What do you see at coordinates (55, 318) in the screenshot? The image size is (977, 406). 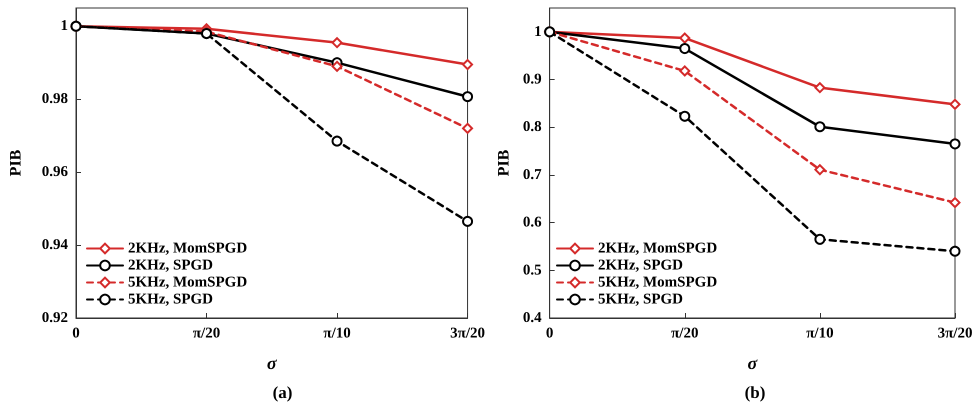 I see `y-tick-label: 0.92` at bounding box center [55, 318].